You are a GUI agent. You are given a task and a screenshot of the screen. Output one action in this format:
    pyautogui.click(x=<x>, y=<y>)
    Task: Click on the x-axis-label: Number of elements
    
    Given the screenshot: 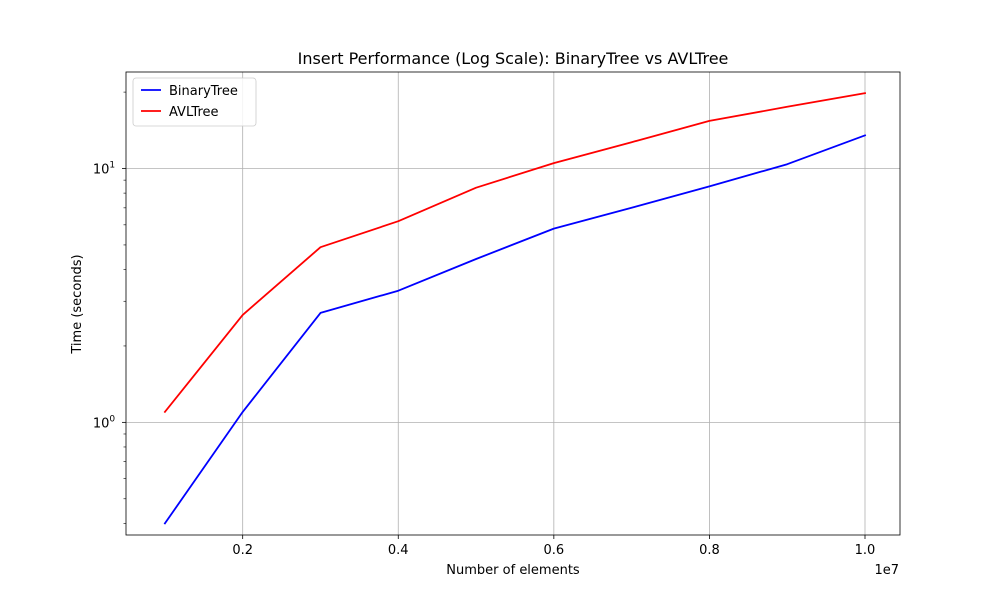 What is the action you would take?
    pyautogui.click(x=513, y=570)
    